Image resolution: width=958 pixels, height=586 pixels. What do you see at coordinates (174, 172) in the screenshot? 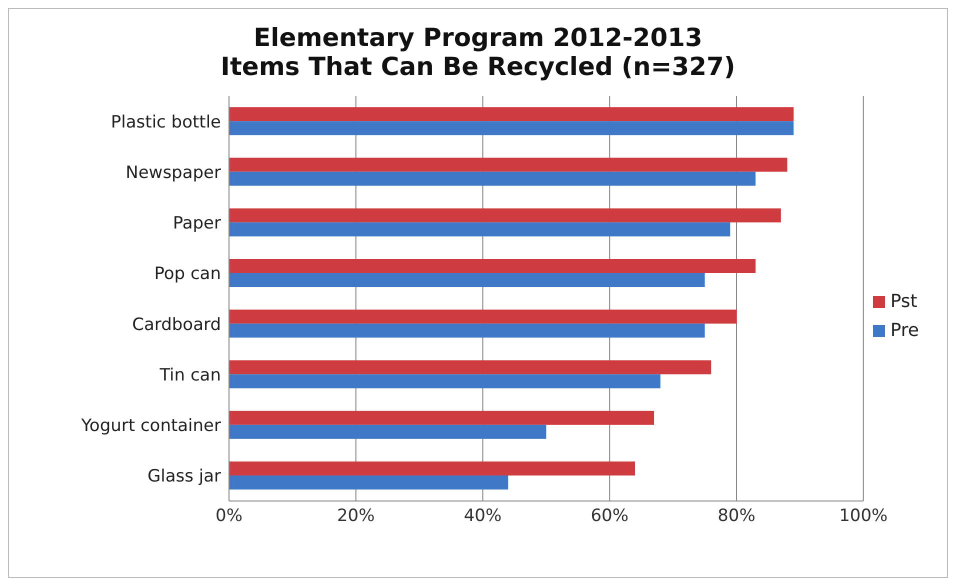
I see `y-tick-label: Newspaper` at bounding box center [174, 172].